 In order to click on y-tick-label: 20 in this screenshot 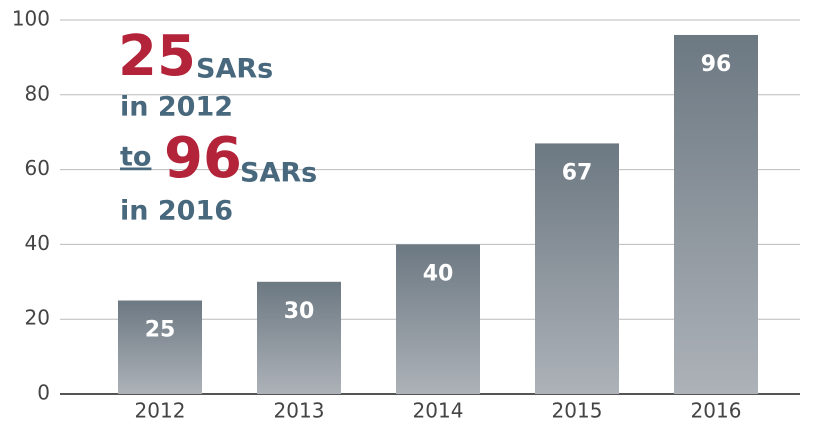, I will do `click(37, 318)`.